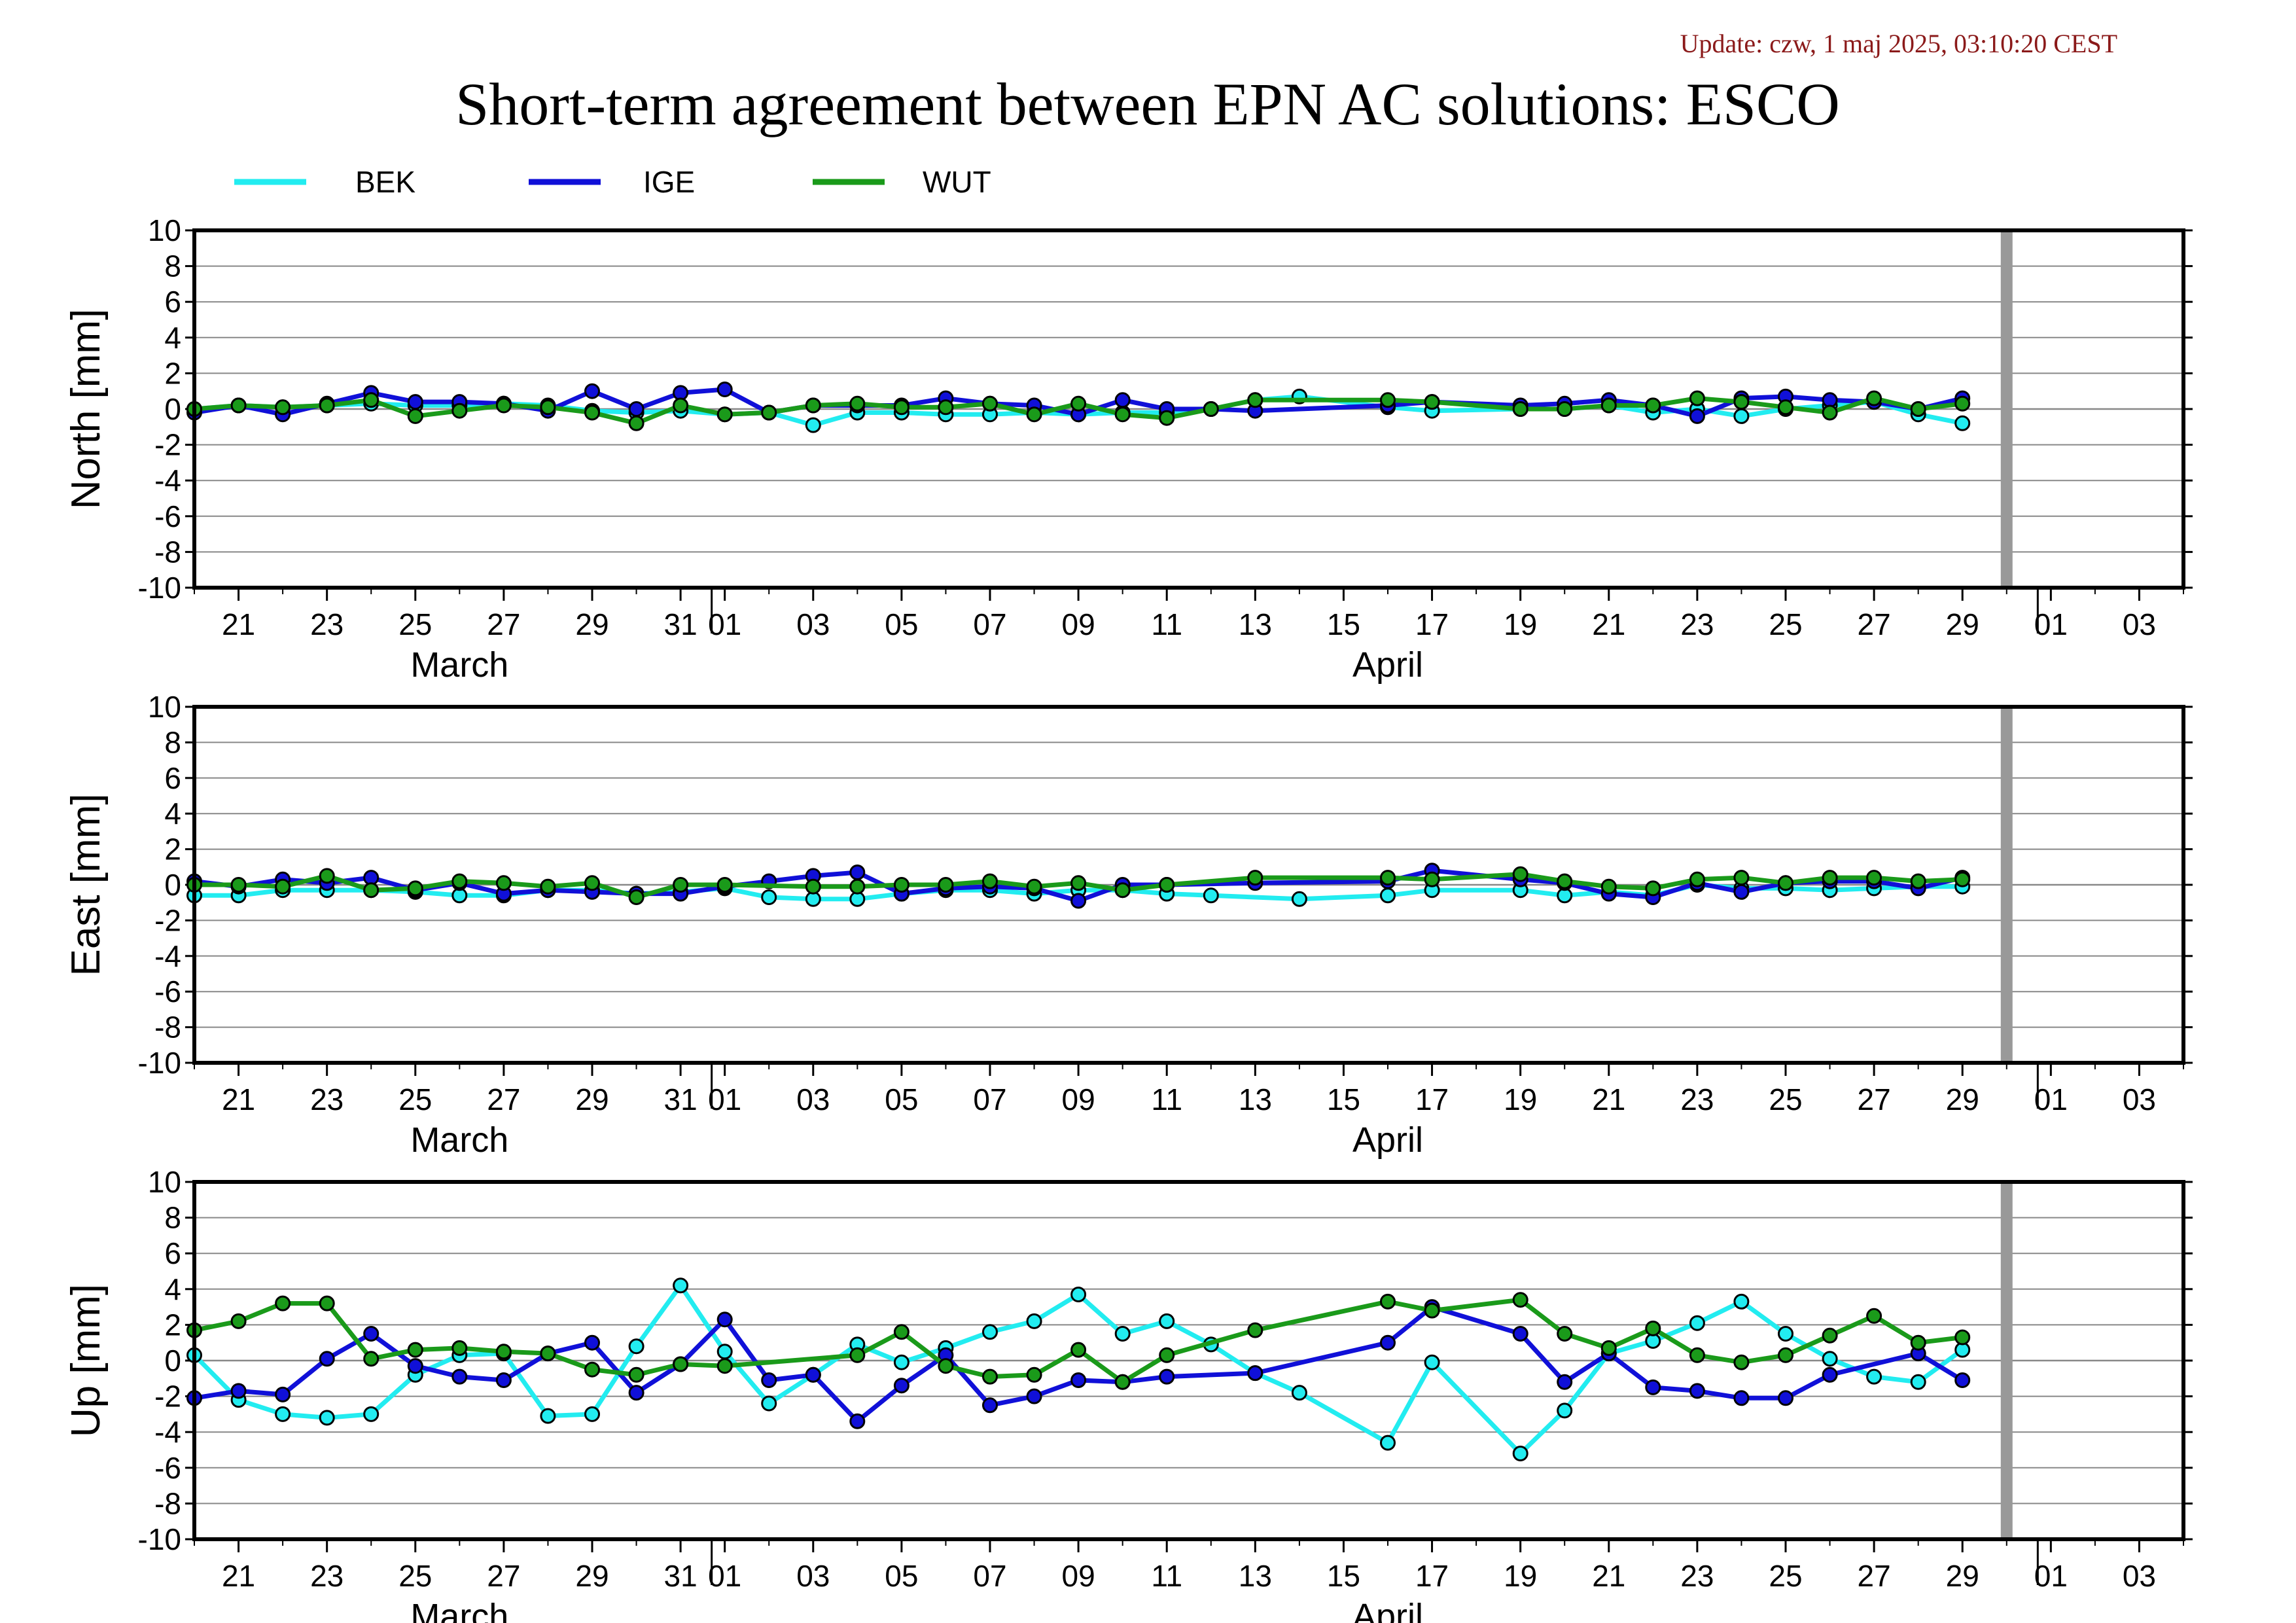 The image size is (2296, 1623). What do you see at coordinates (2051, 1576) in the screenshot?
I see `x-tick-label: 01` at bounding box center [2051, 1576].